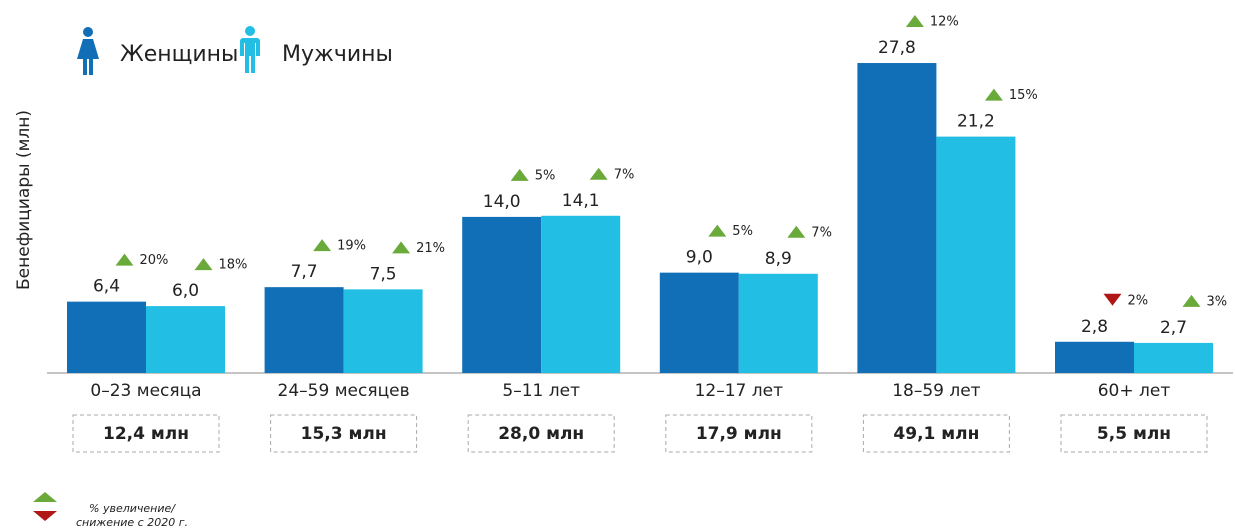  I want to click on total-label: 5,5 млн, so click(1134, 434).